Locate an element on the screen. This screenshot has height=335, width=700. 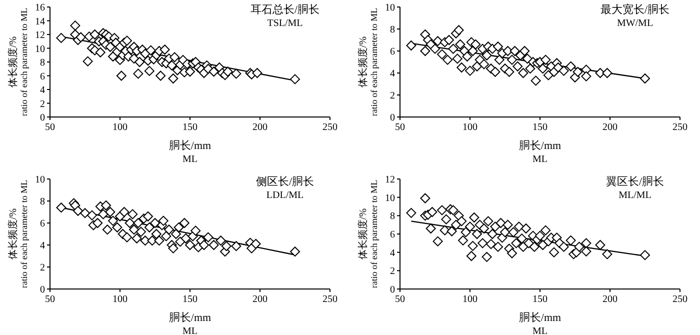
chart-title: 耳石总长/胴长 is located at coordinates (285, 9).